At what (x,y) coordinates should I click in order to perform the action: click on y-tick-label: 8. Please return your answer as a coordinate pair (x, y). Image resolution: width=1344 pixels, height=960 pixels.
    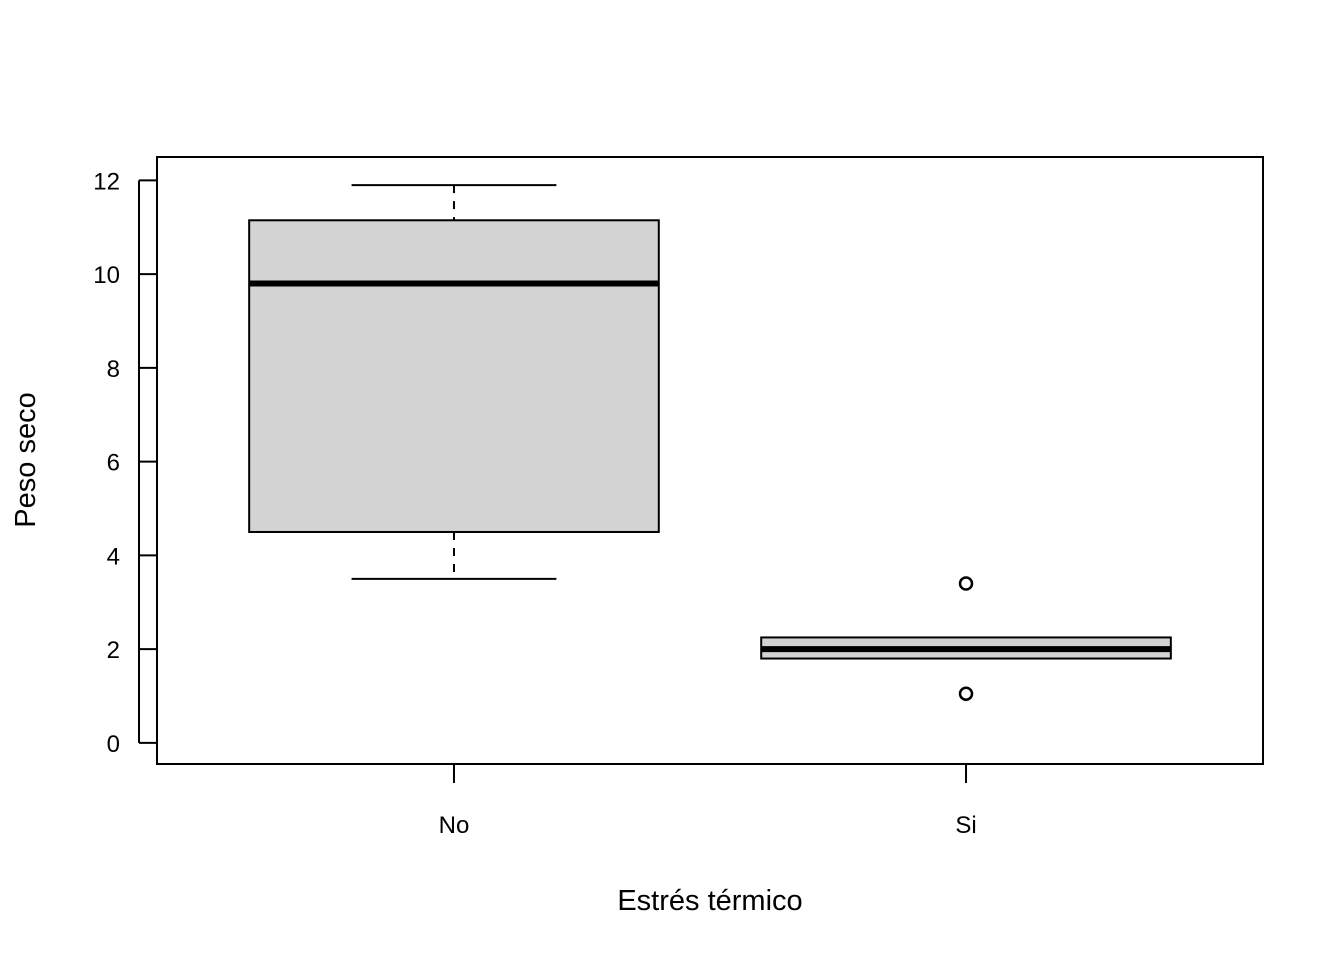
    Looking at the image, I should click on (113, 369).